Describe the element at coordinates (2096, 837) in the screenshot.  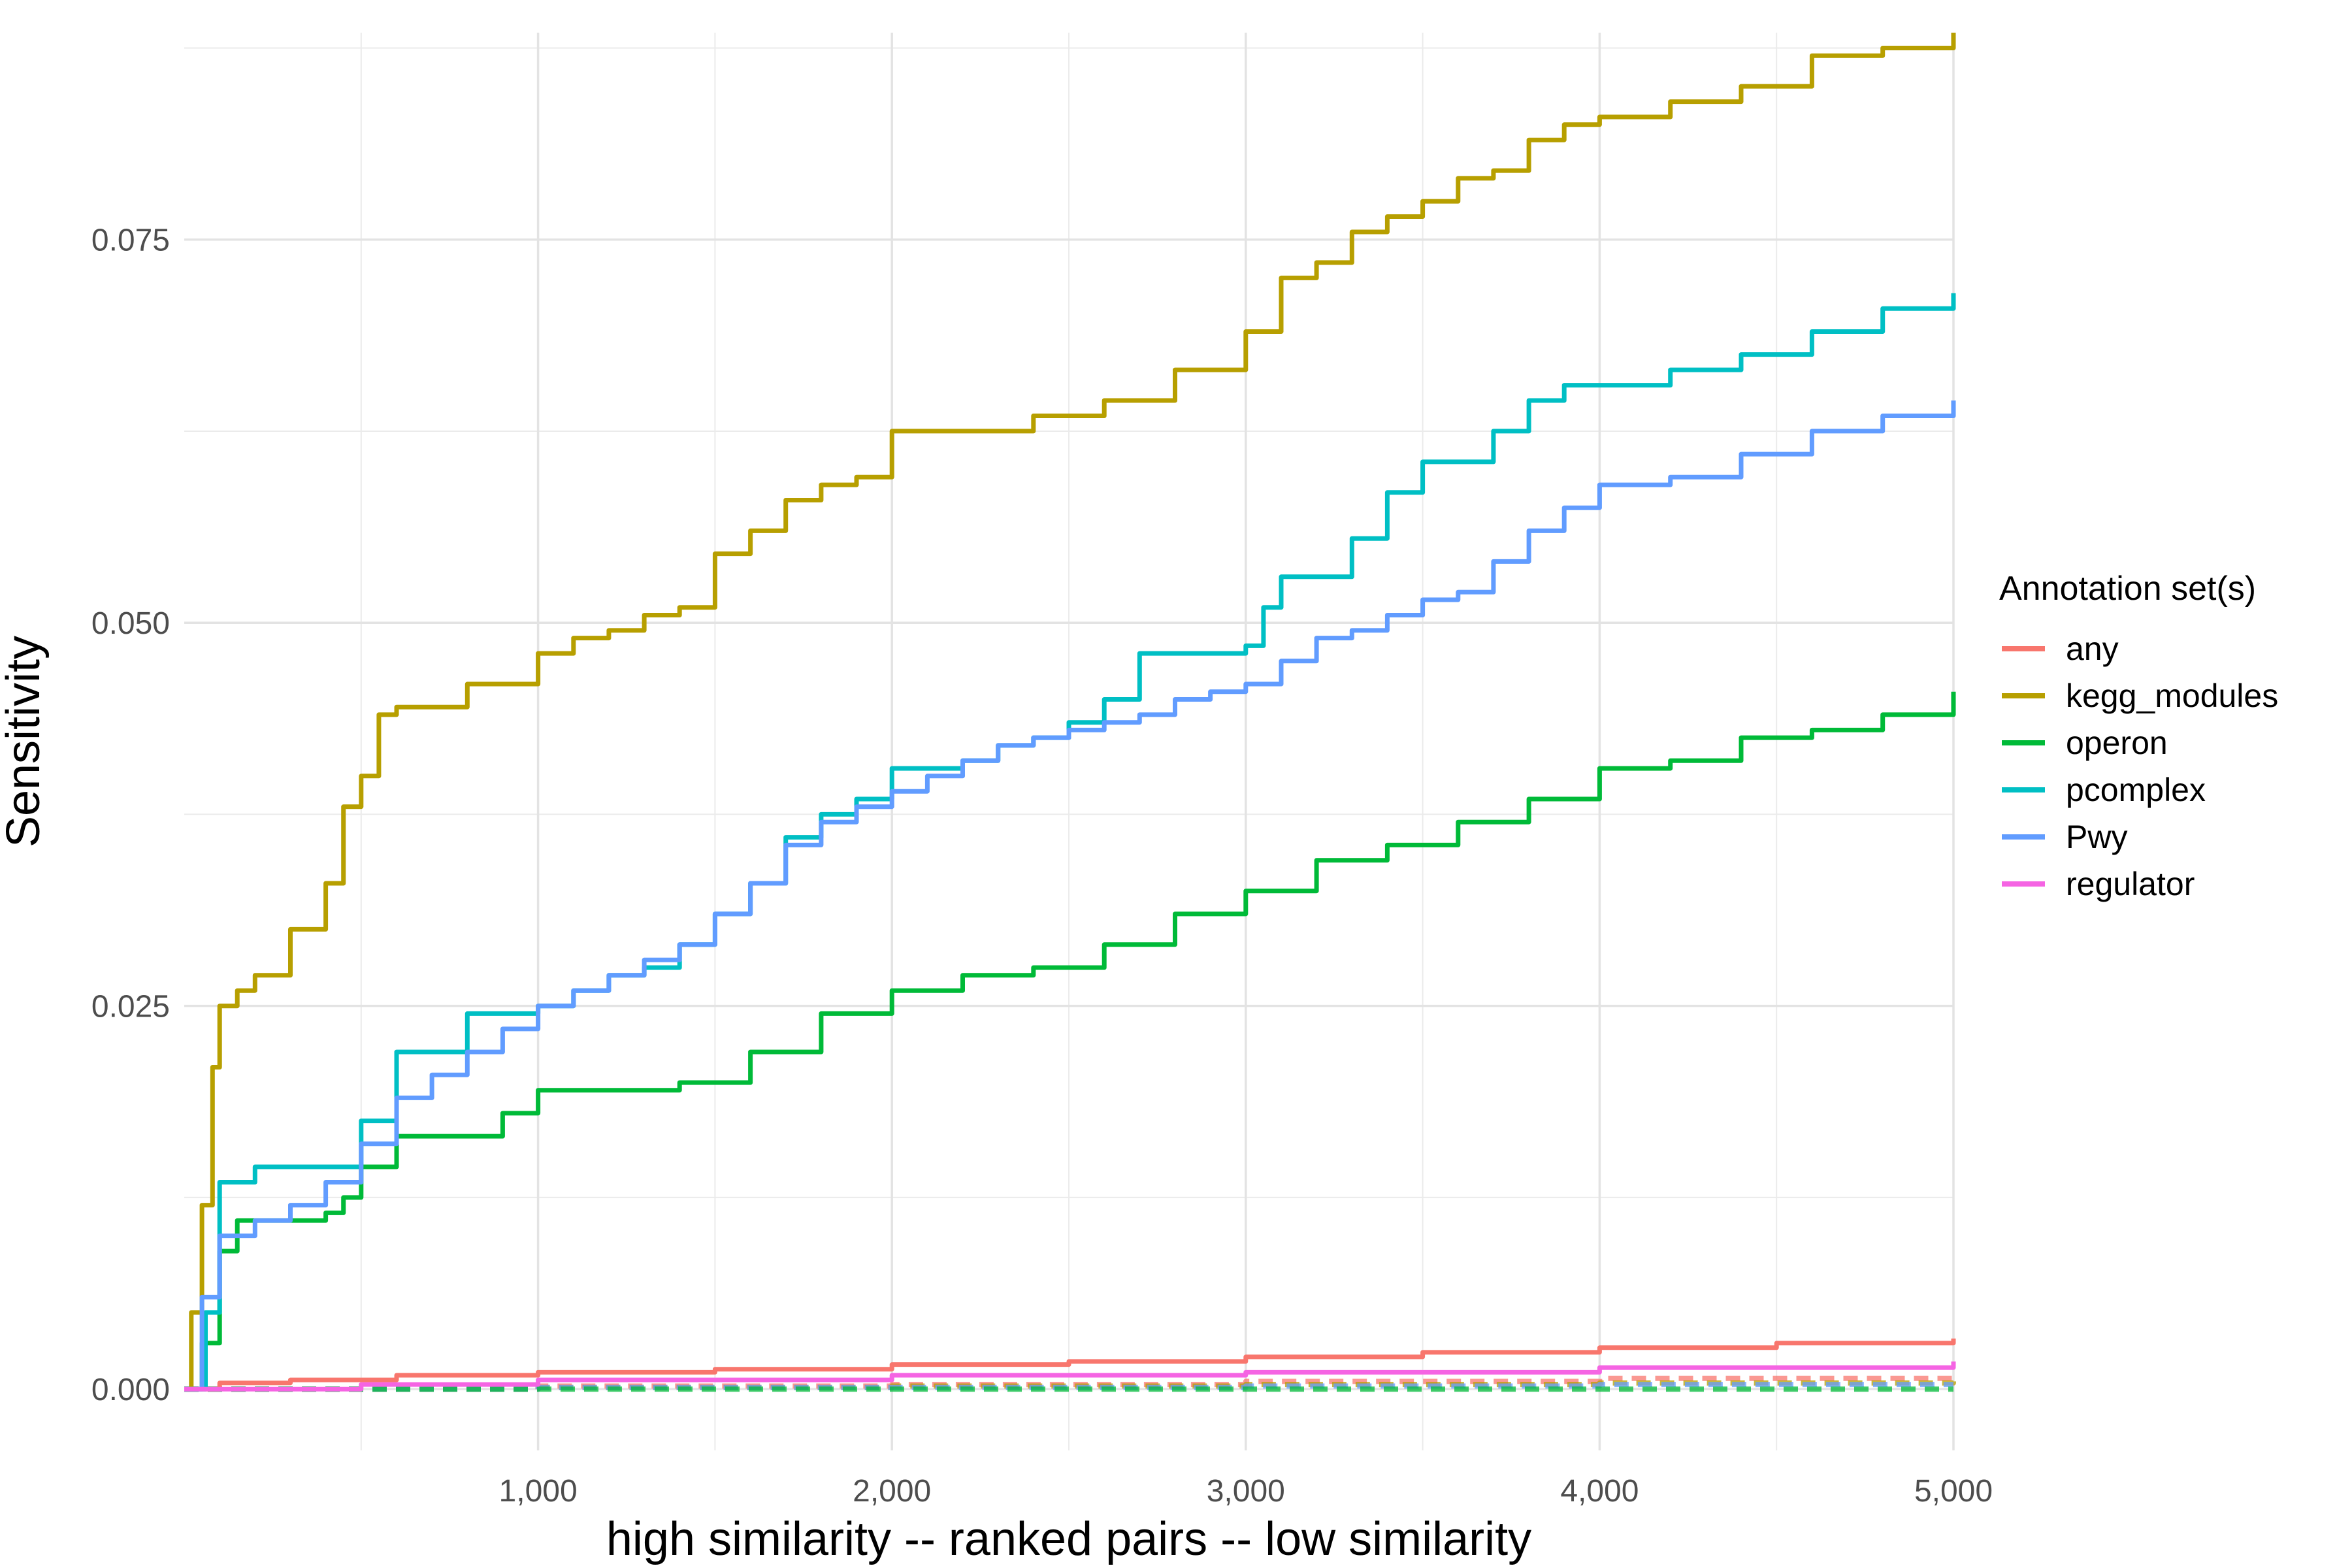
I see `legend-label-pwy: Pwy` at that location.